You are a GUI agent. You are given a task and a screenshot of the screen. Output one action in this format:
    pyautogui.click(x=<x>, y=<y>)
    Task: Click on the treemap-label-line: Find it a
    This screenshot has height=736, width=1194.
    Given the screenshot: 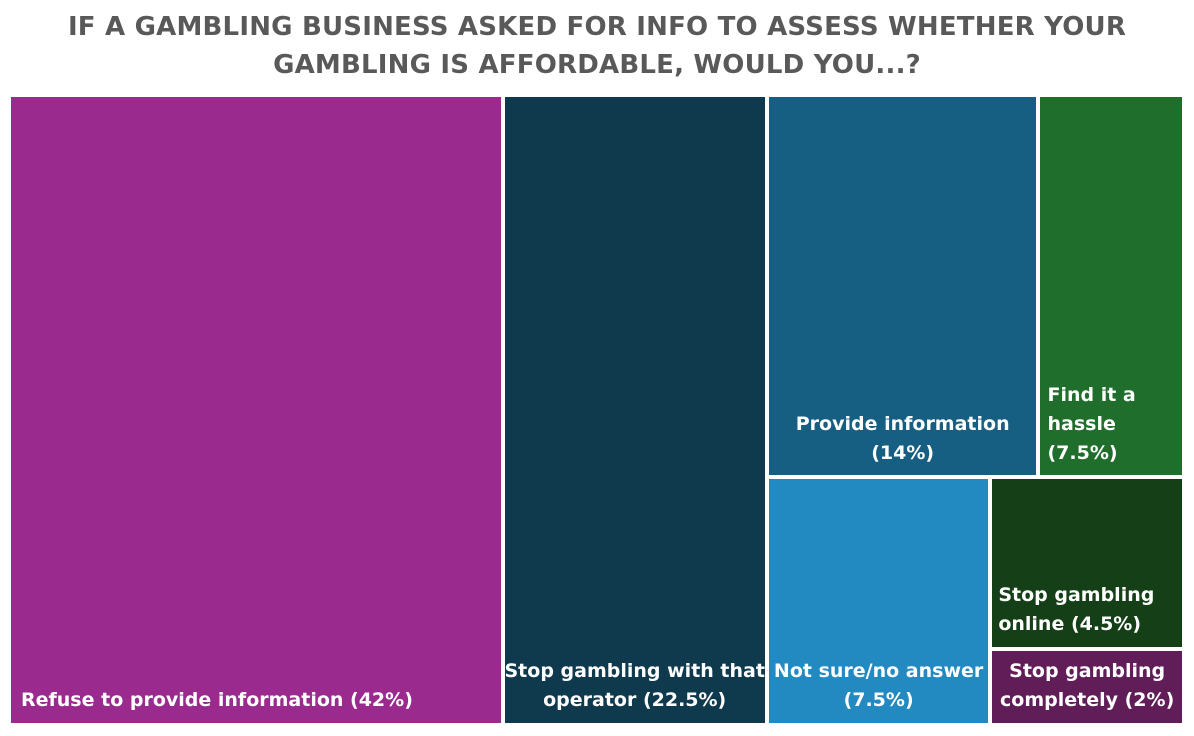 What is the action you would take?
    pyautogui.click(x=1091, y=394)
    